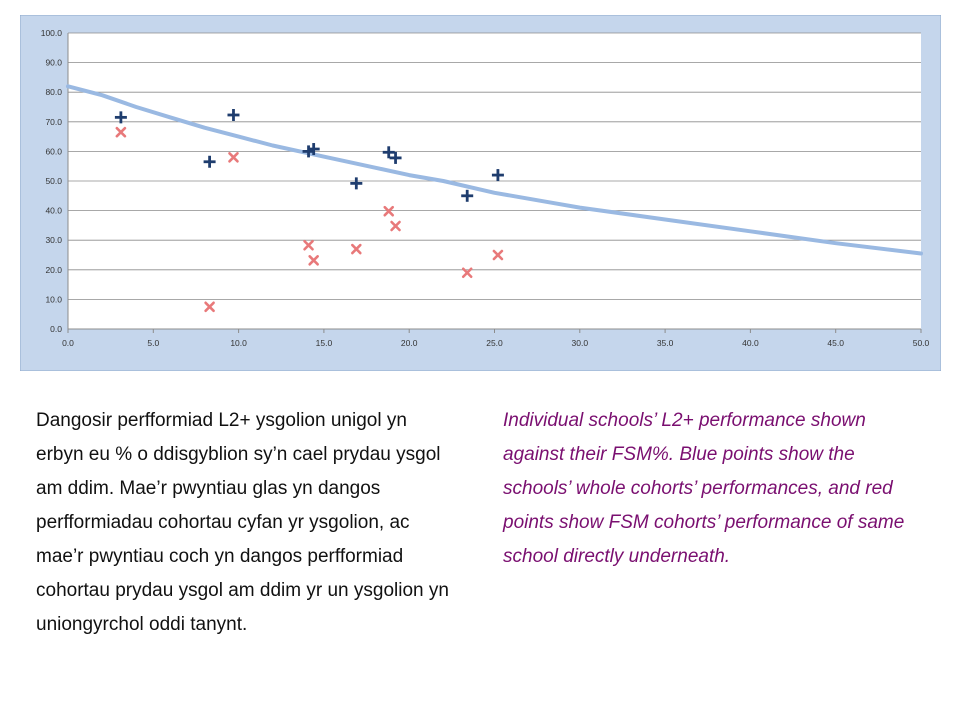 The height and width of the screenshot is (720, 960). Describe the element at coordinates (56, 329) in the screenshot. I see `y-tick-label: 0.0` at that location.